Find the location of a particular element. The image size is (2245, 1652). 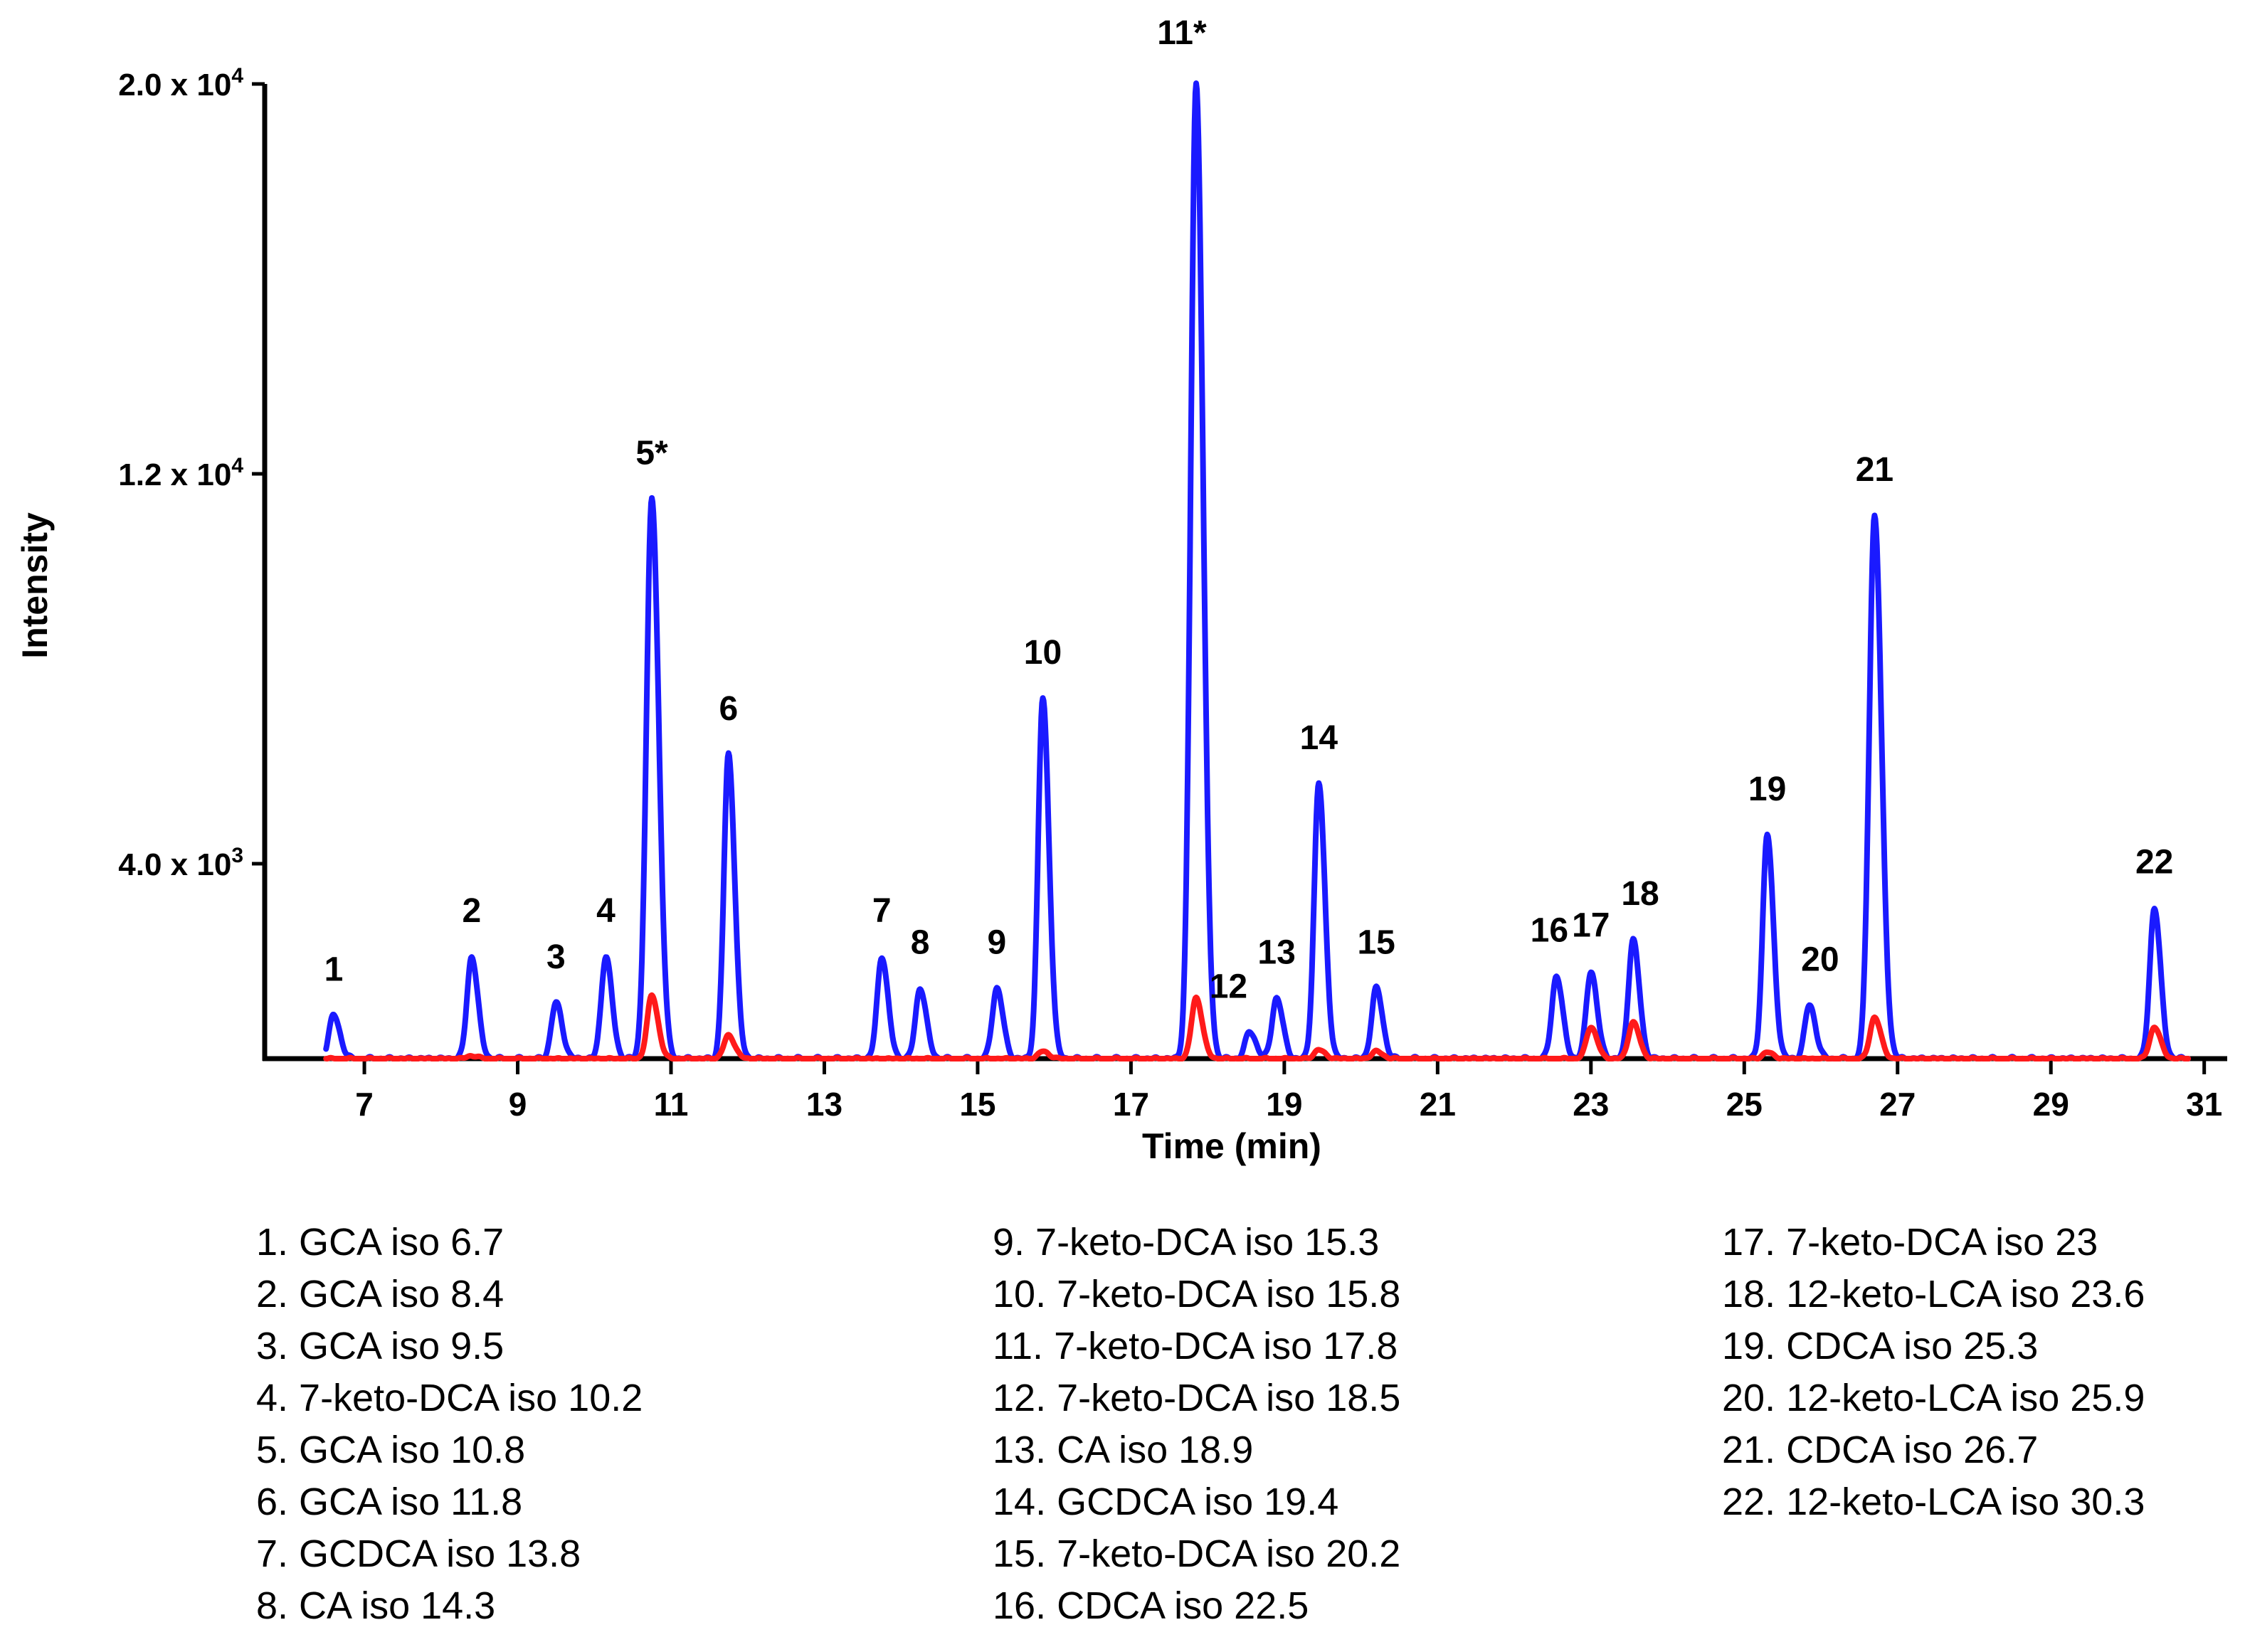

x-tick-label: 21 is located at coordinates (1438, 1104).